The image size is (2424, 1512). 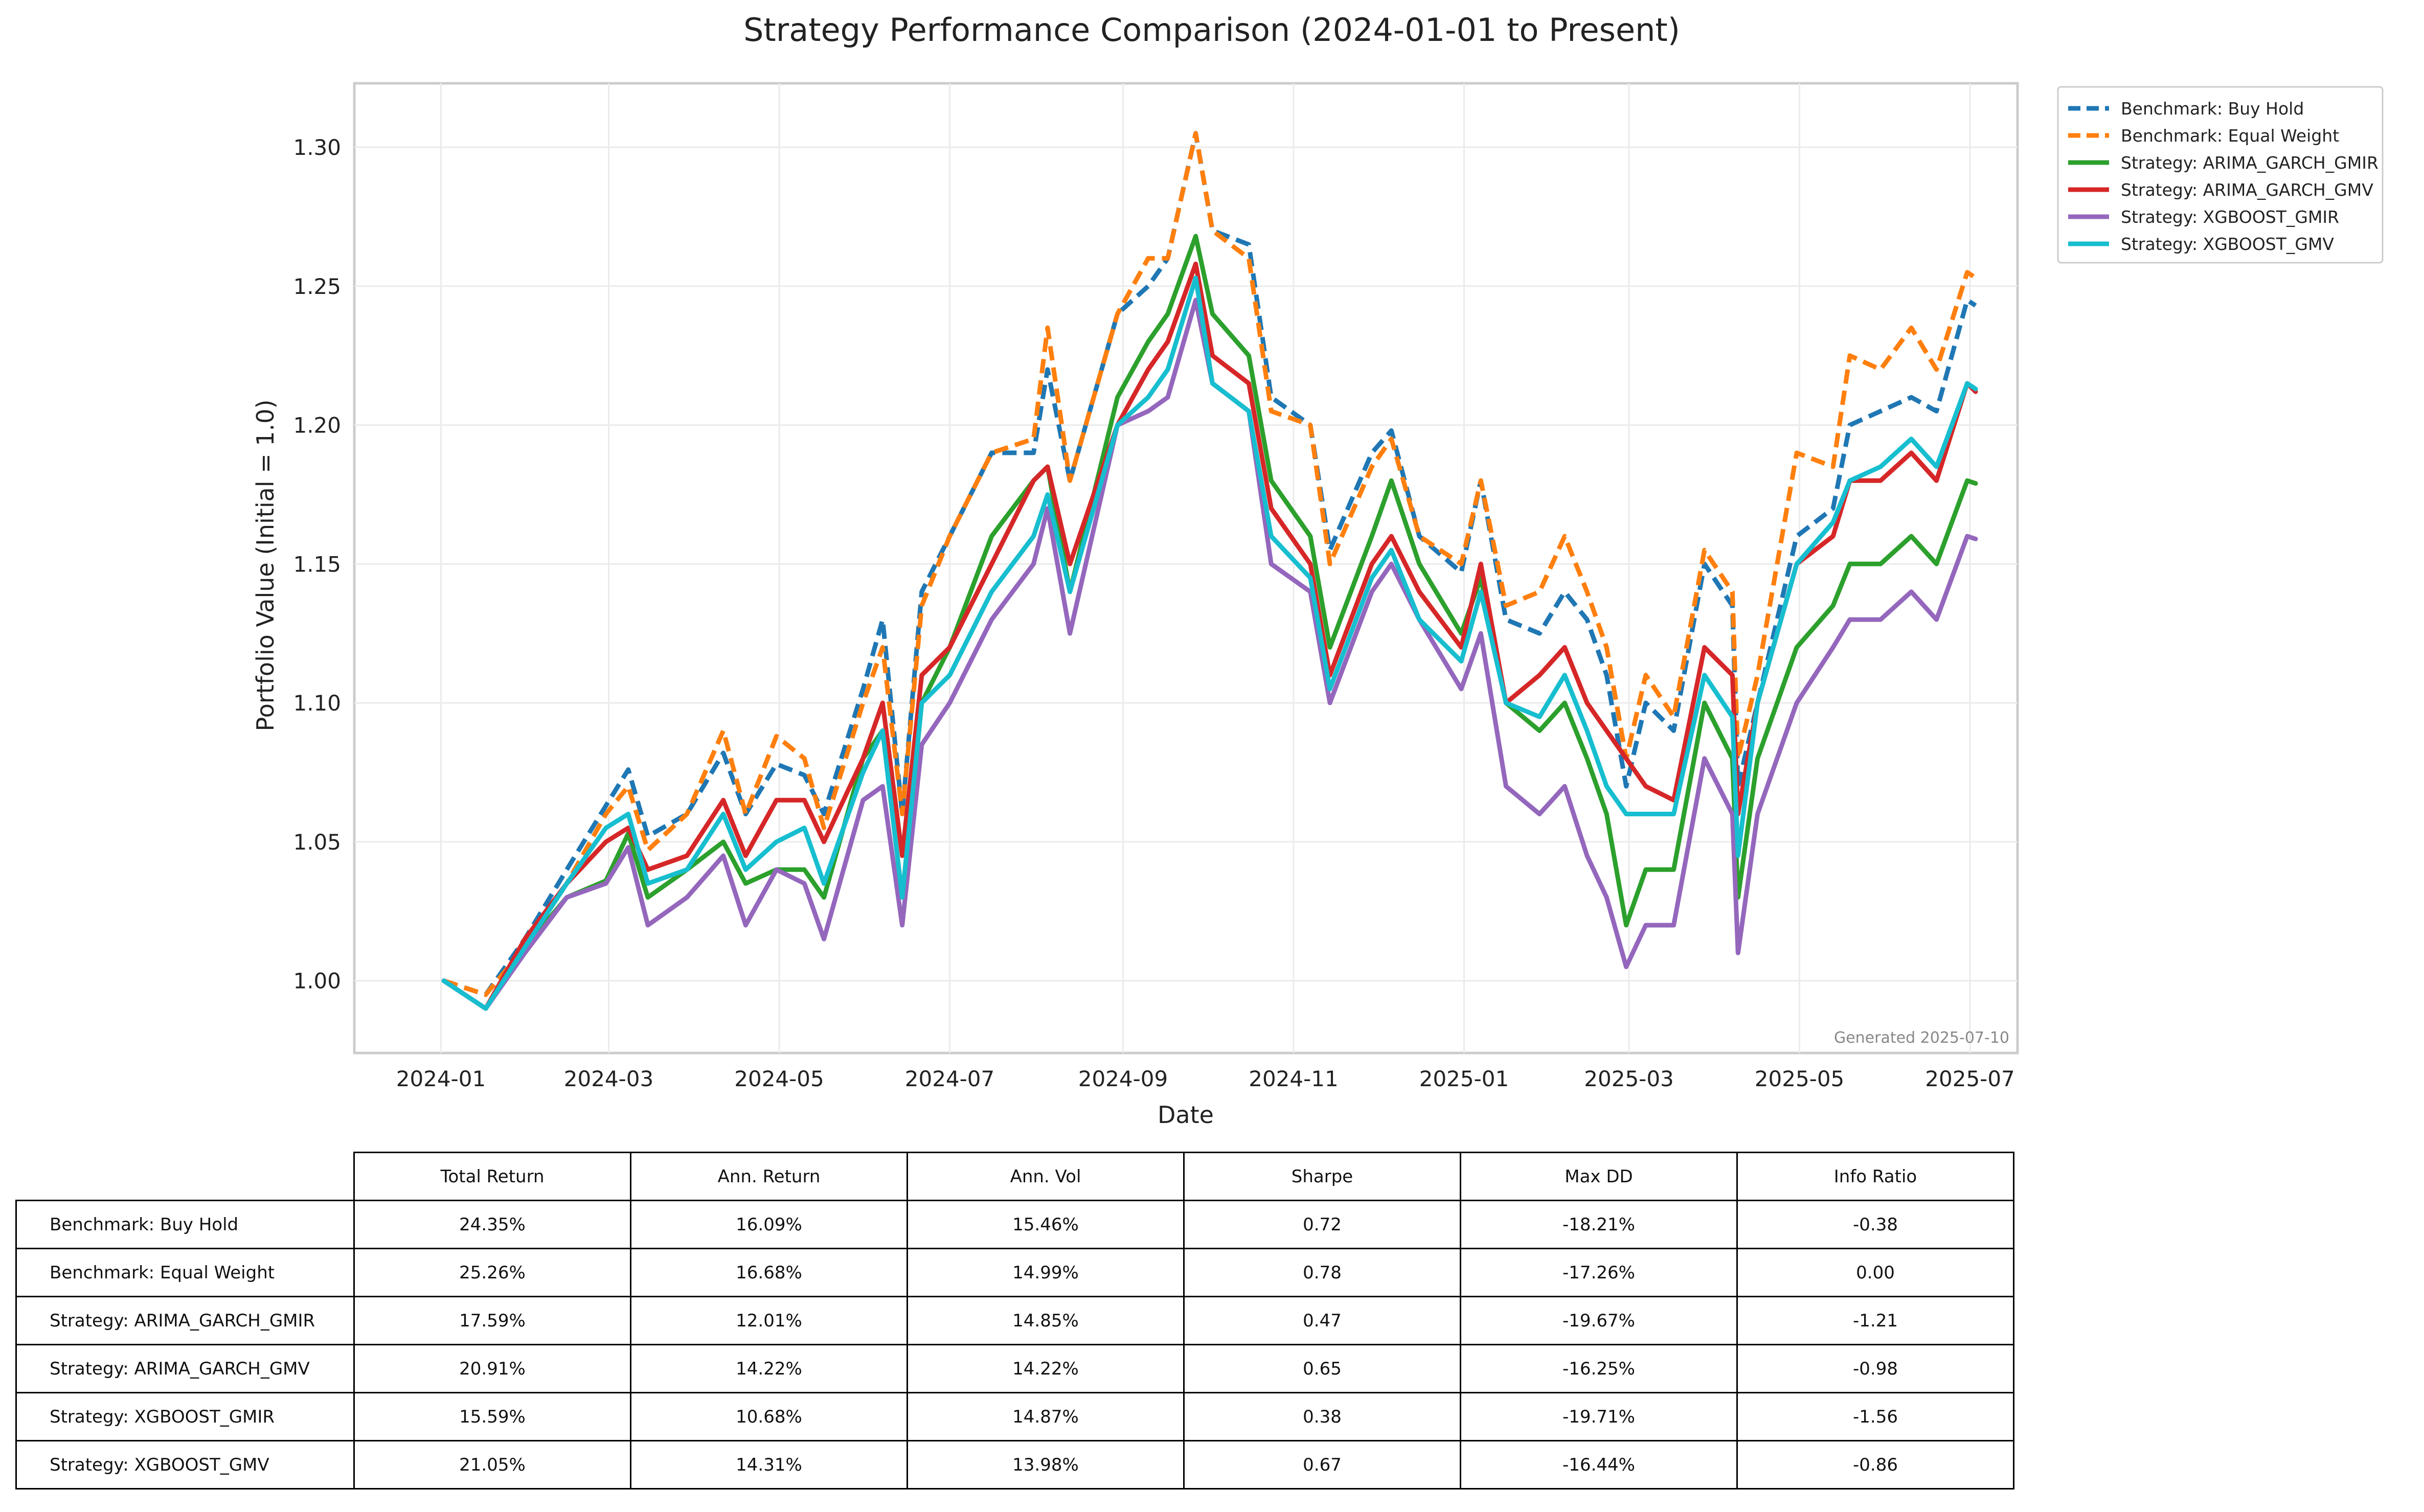 I want to click on x-axis-title: Date, so click(x=1186, y=1115).